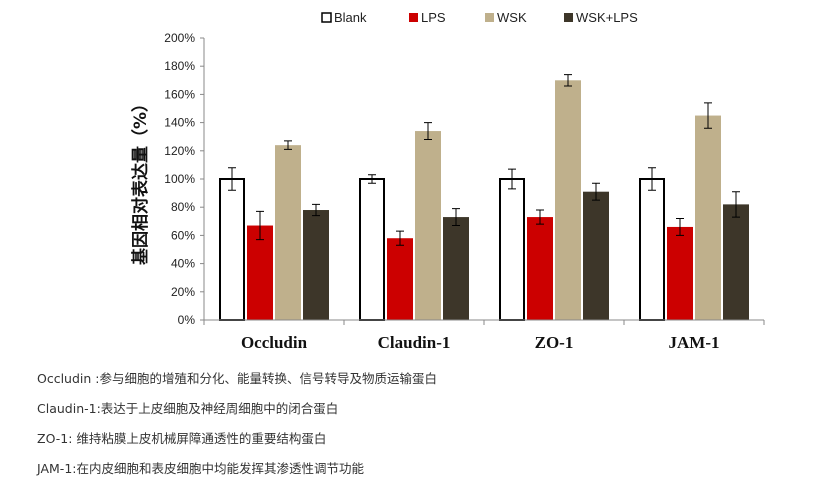  What do you see at coordinates (183, 207) in the screenshot?
I see `y-tick-label: 80%` at bounding box center [183, 207].